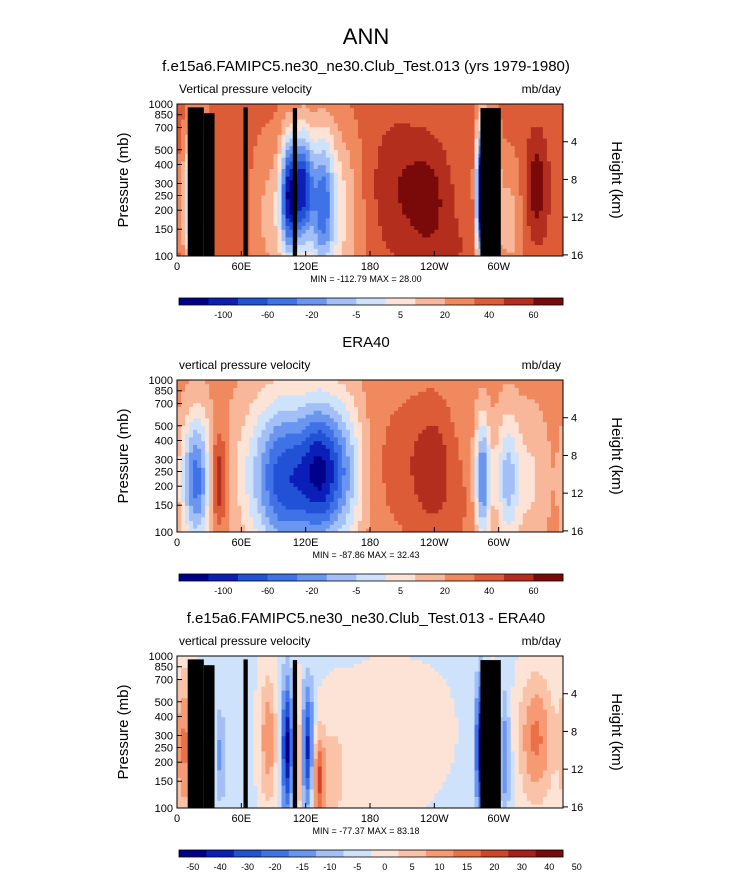 The width and height of the screenshot is (733, 872). I want to click on colorbar-frame, so click(371, 301).